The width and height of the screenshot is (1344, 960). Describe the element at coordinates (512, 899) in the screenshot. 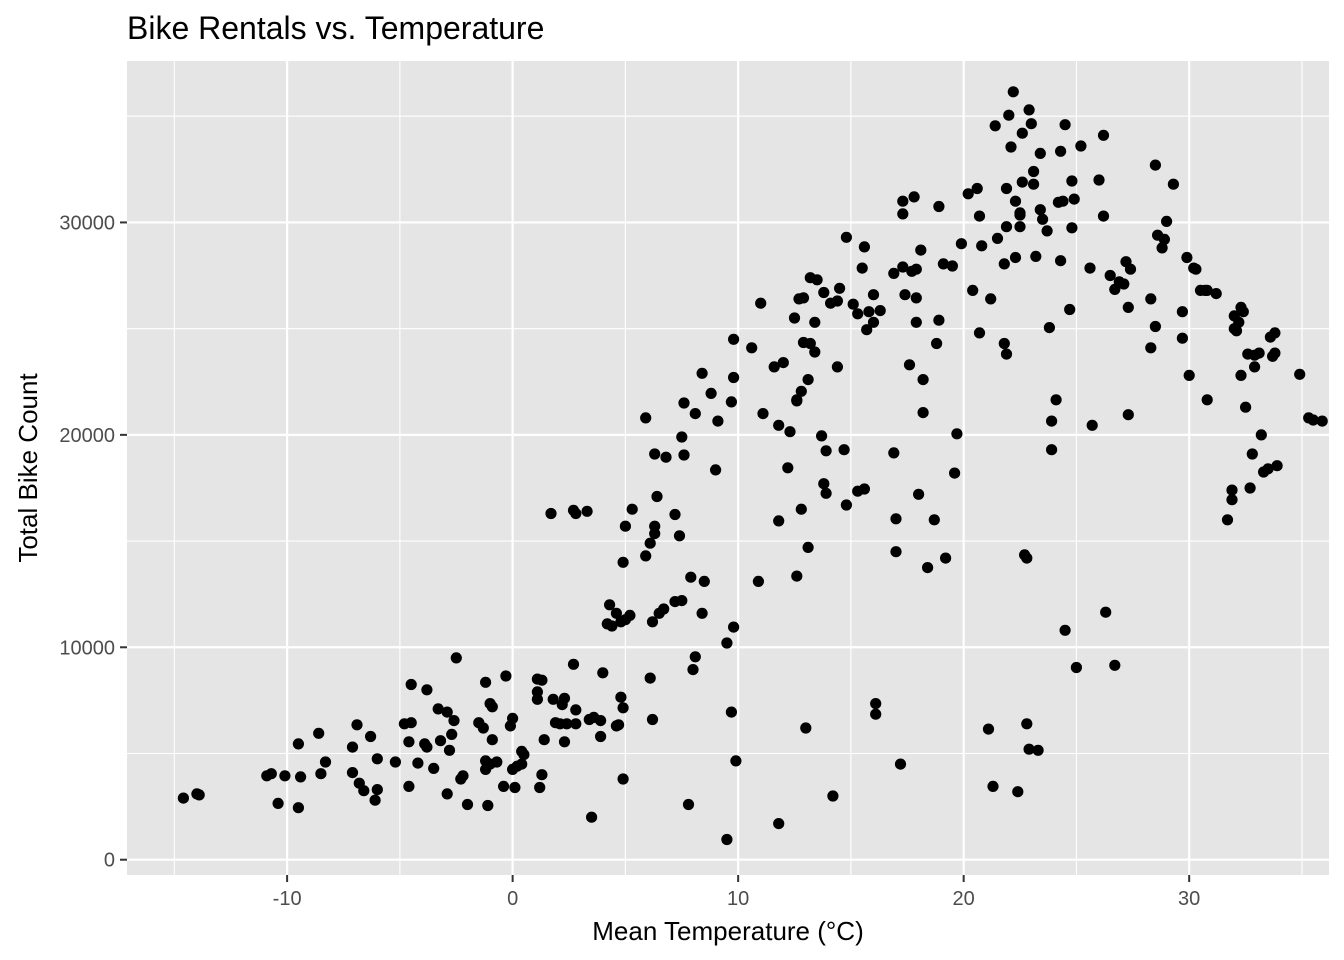

I see `x-tick-label: 0` at that location.